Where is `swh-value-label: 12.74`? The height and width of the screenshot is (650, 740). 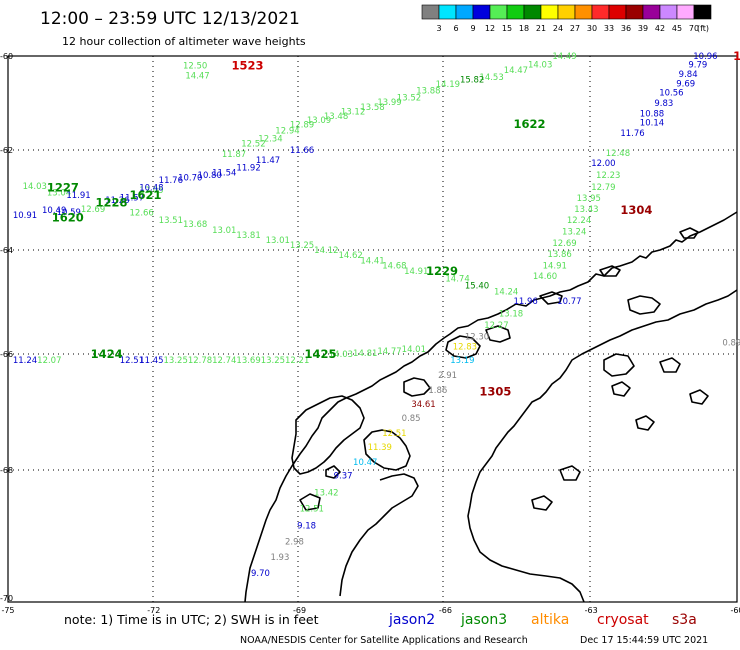 swh-value-label: 12.74 is located at coordinates (224, 361).